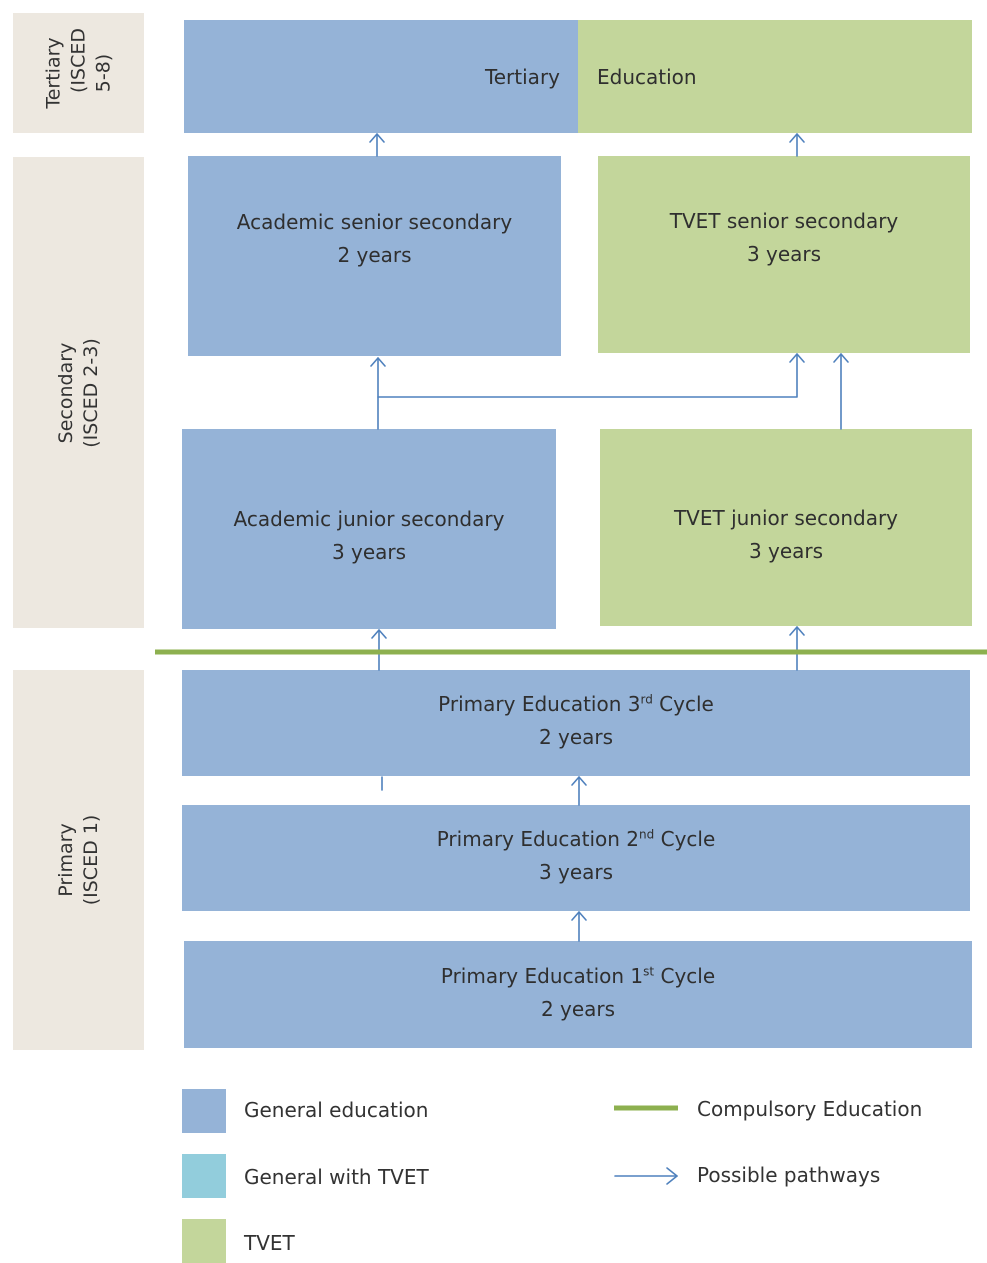  Describe the element at coordinates (810, 1109) in the screenshot. I see `legend-compulsory-label: Compulsory Education` at that location.